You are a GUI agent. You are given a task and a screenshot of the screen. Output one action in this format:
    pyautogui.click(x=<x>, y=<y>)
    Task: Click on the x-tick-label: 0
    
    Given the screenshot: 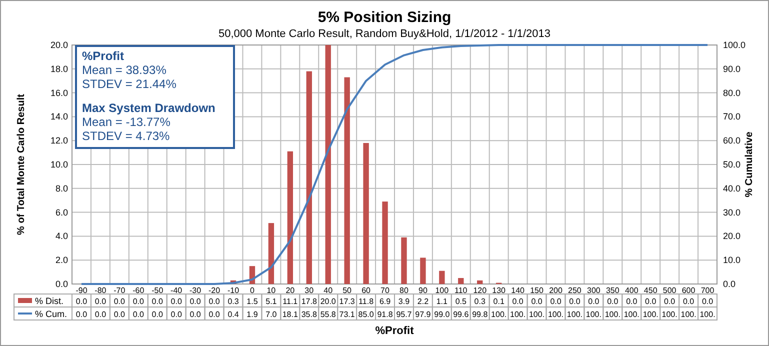 What is the action you would take?
    pyautogui.click(x=252, y=290)
    